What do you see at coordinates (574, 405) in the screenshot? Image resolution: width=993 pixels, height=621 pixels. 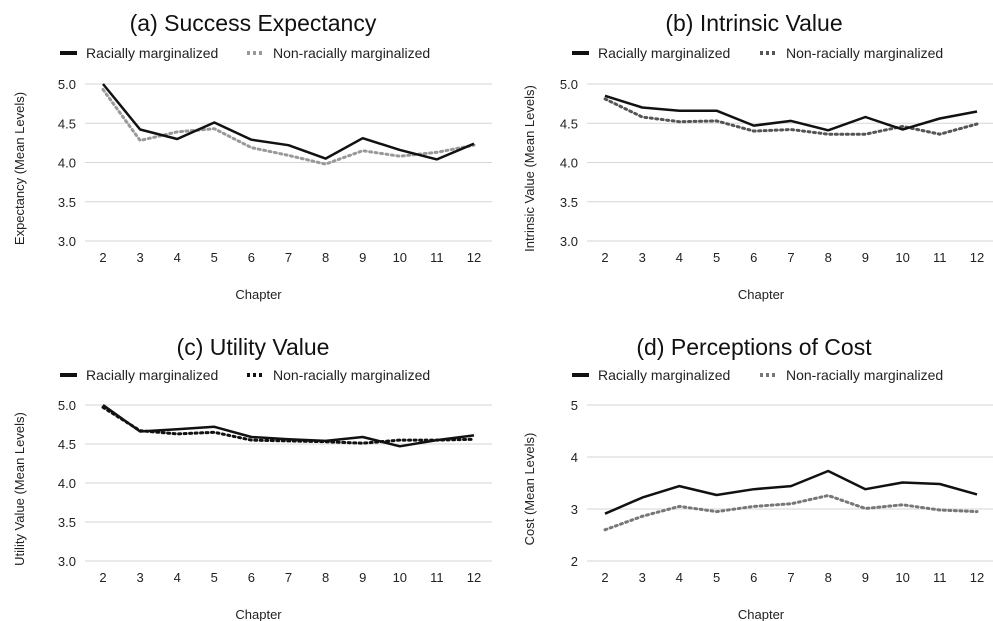 I see `y-tick-label: 5` at bounding box center [574, 405].